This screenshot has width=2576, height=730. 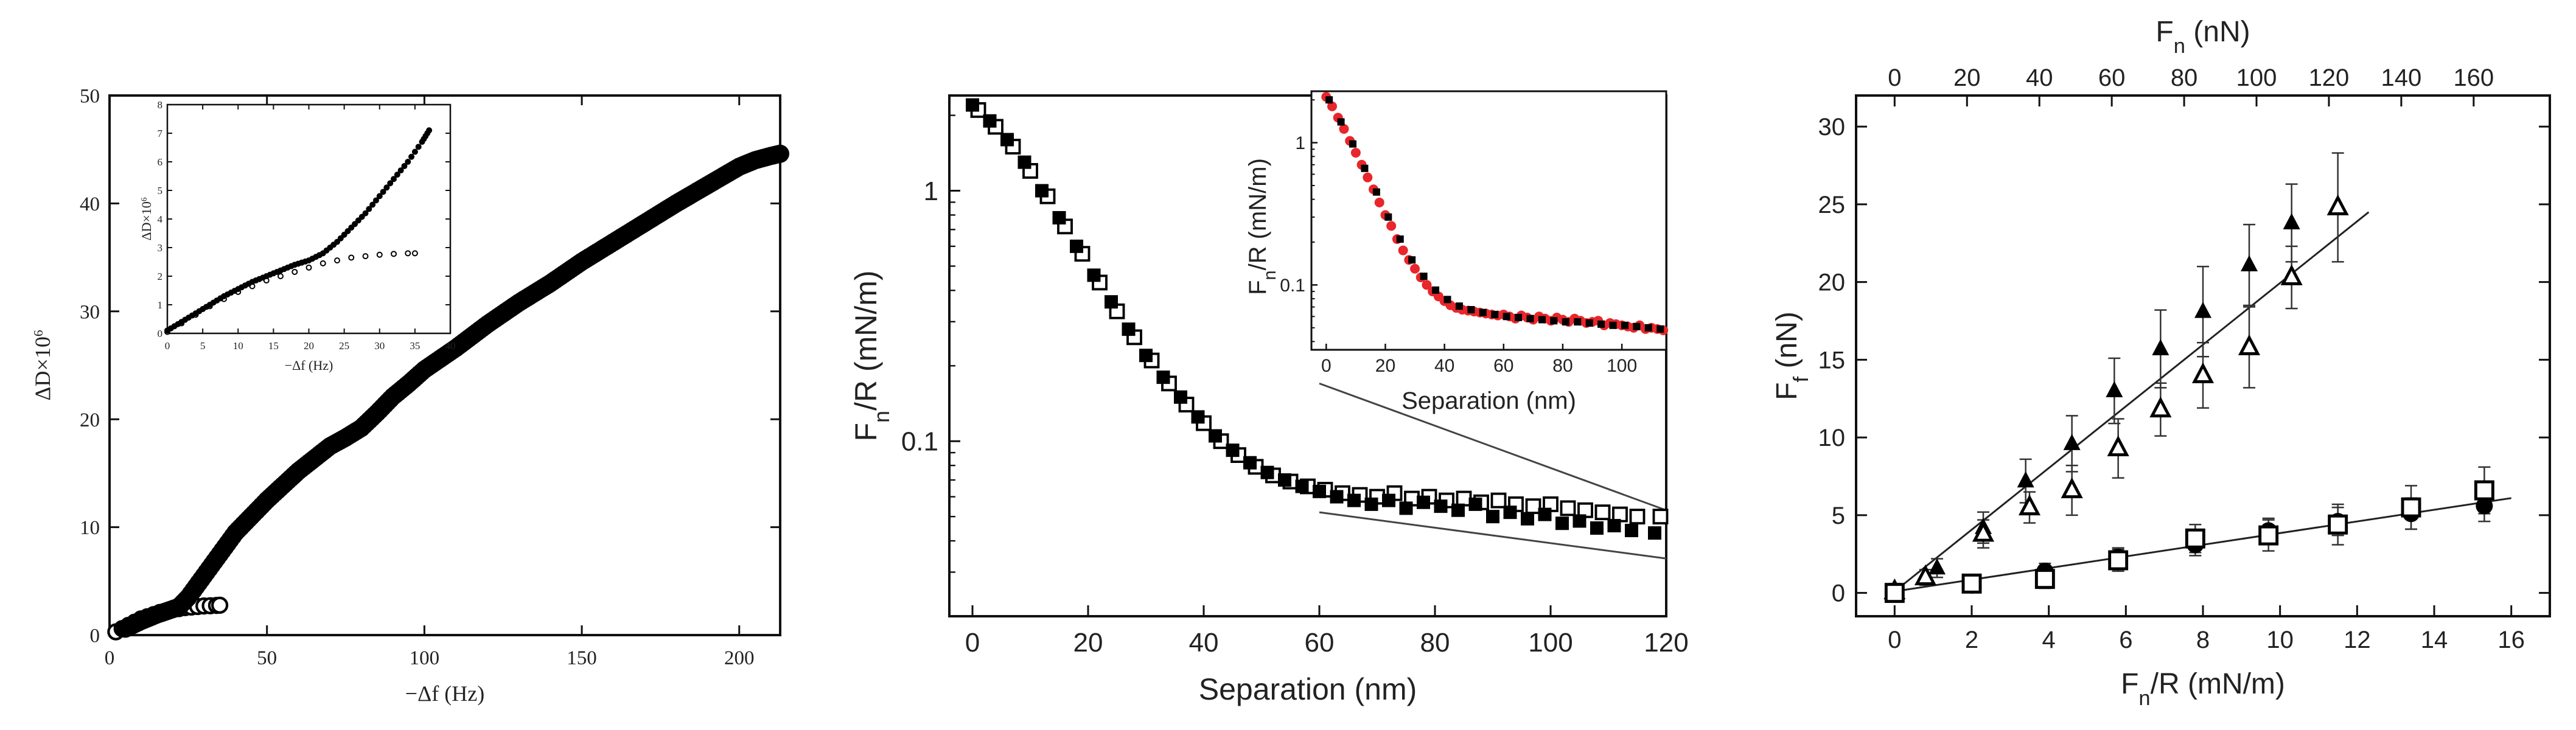 I want to click on left-inset-xlabel: −Δf (Hz), so click(x=309, y=365).